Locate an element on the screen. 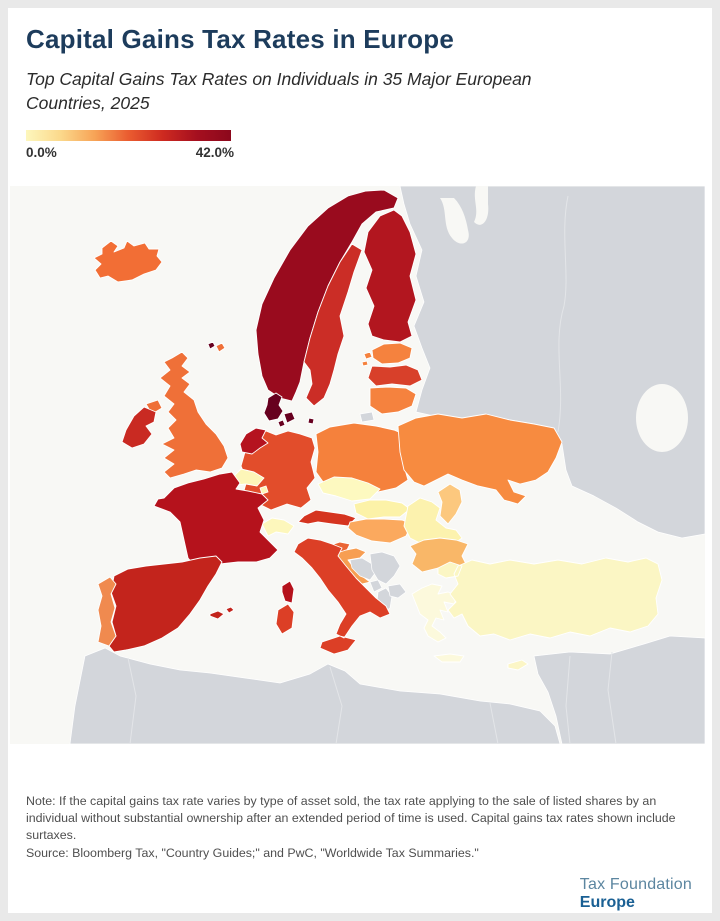  region-kaliningrad is located at coordinates (367, 417).